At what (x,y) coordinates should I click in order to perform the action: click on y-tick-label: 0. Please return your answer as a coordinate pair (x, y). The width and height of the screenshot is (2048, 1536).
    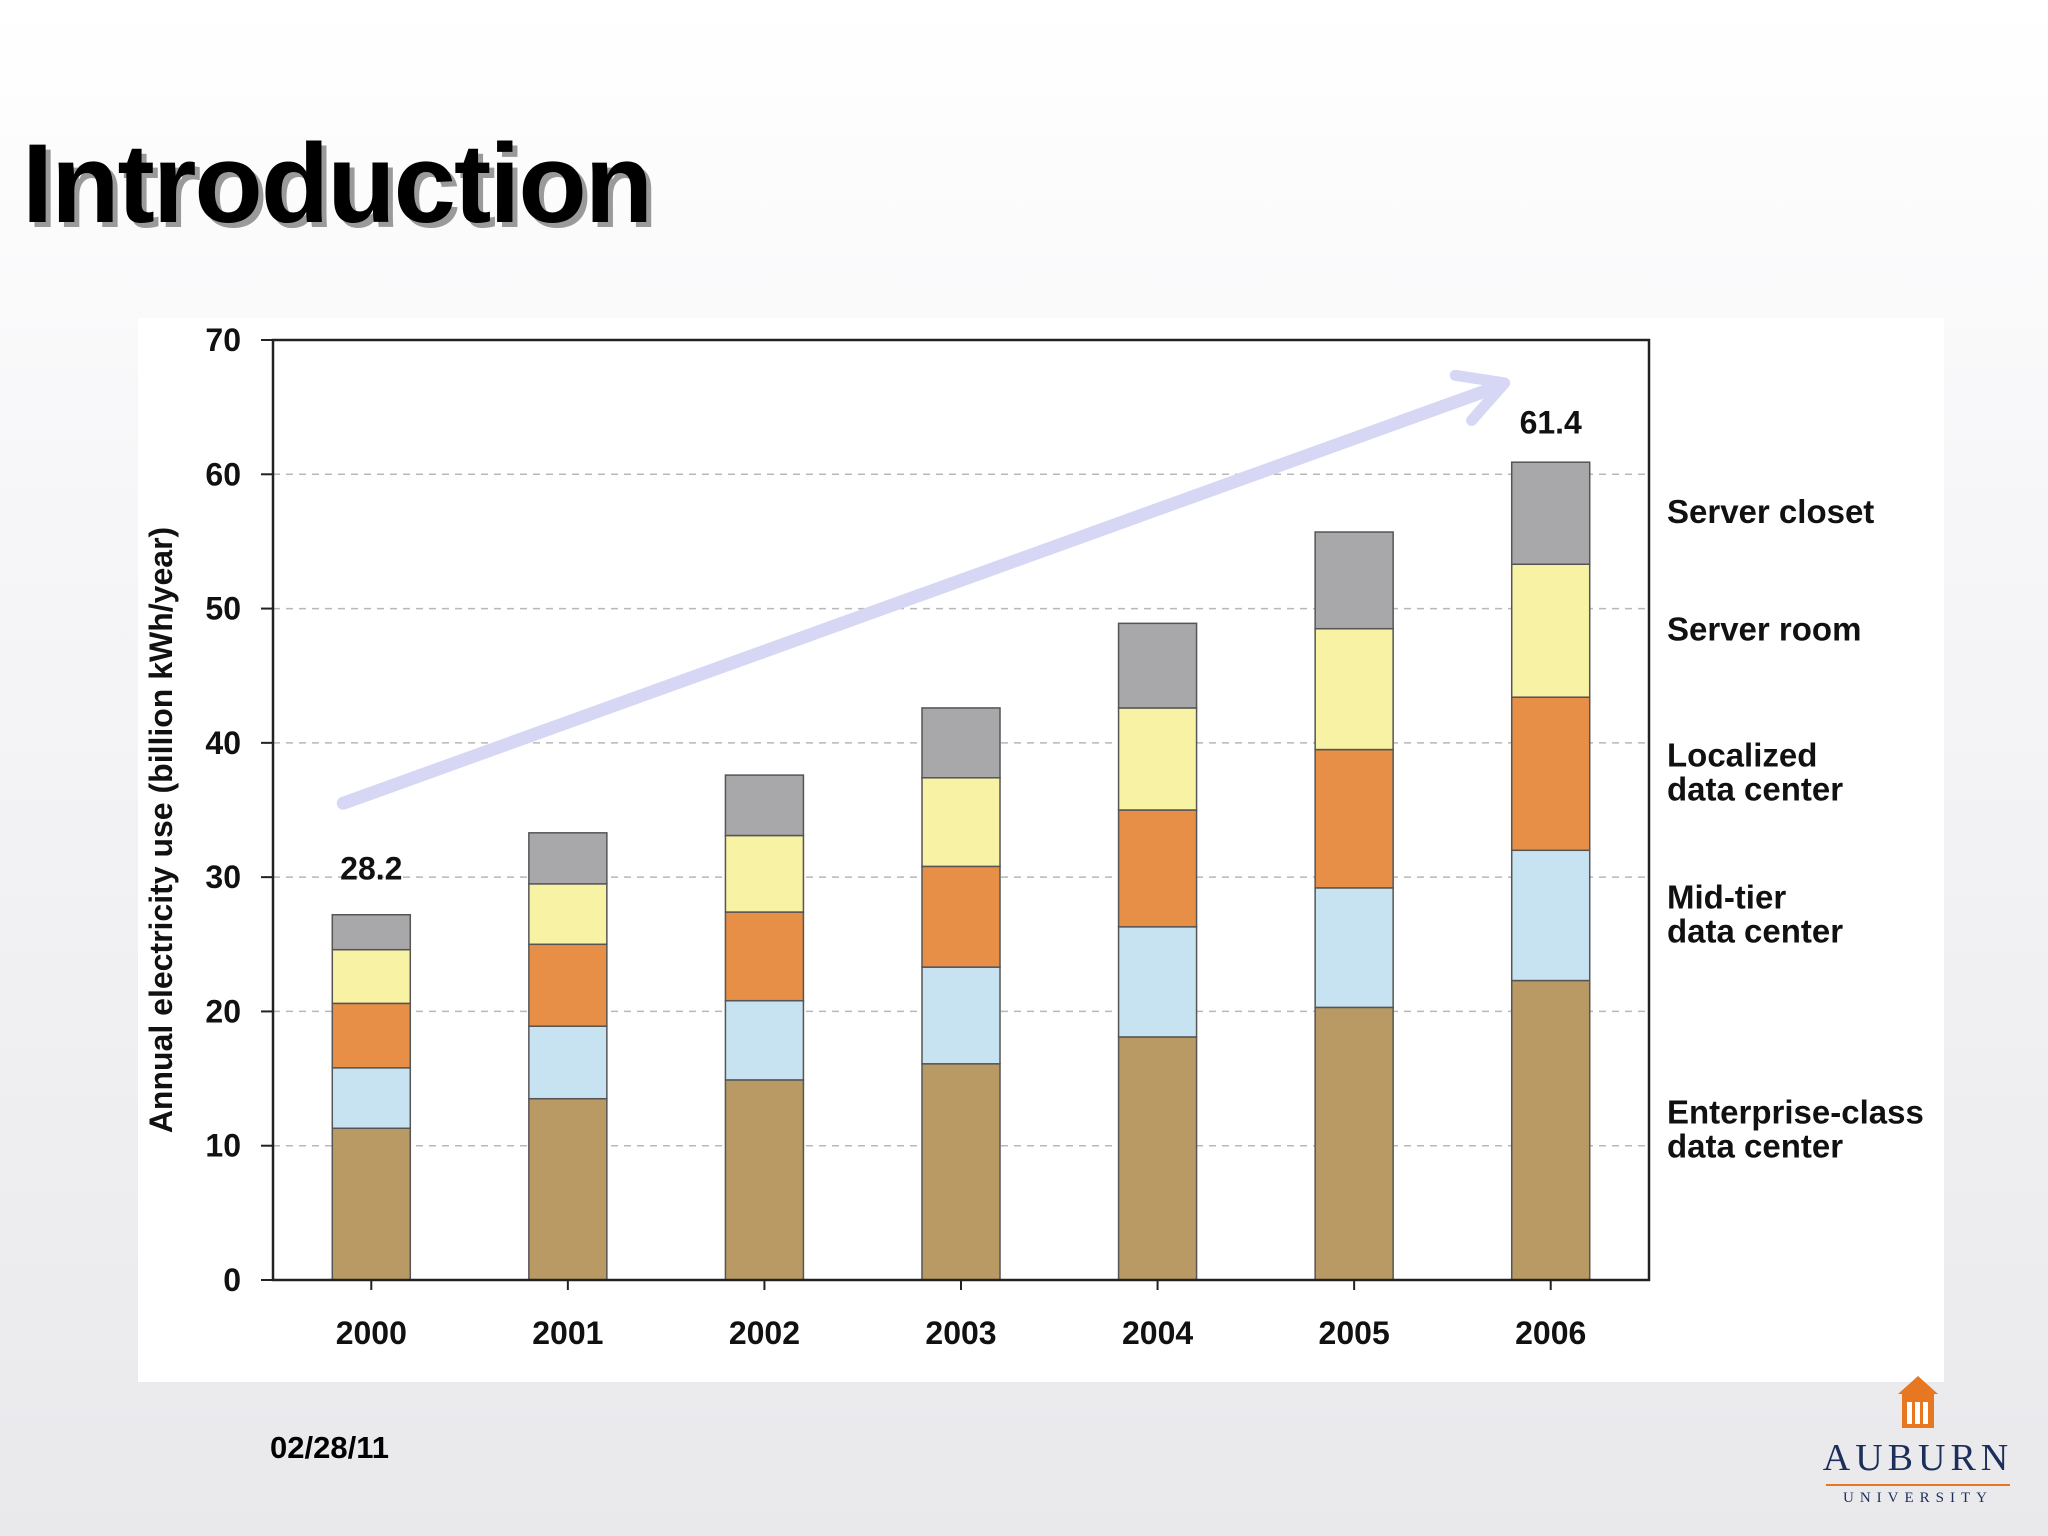
    Looking at the image, I should click on (232, 1280).